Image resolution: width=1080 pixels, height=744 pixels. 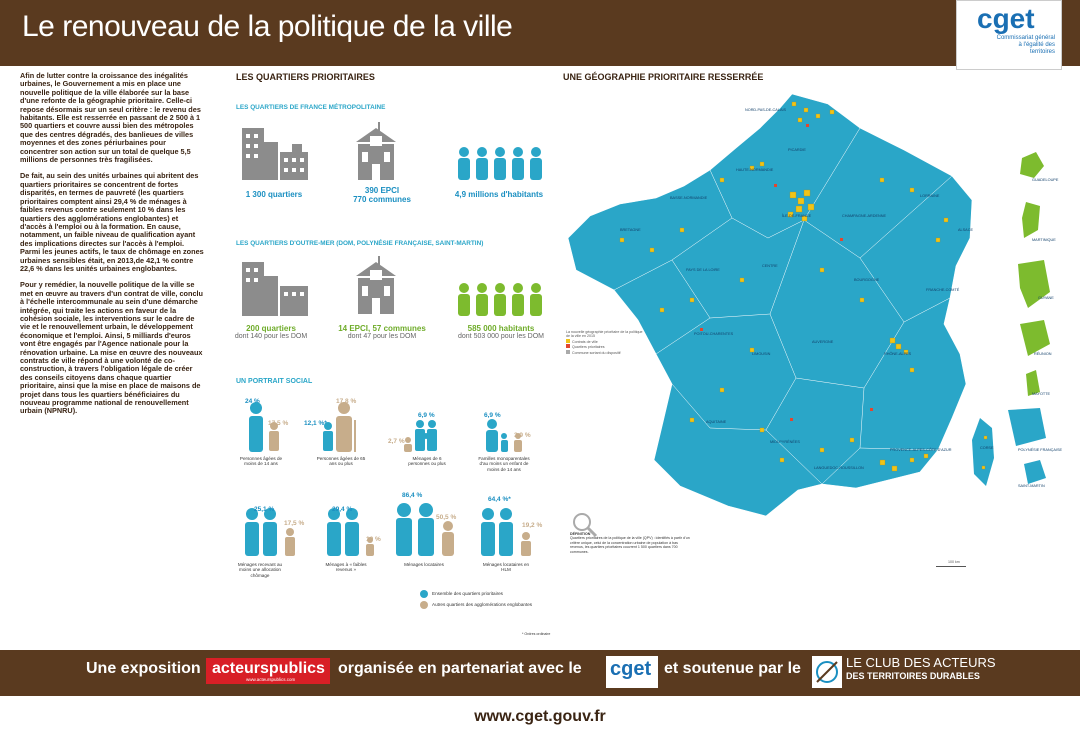 I want to click on elderly-icon, so click(x=328, y=436).